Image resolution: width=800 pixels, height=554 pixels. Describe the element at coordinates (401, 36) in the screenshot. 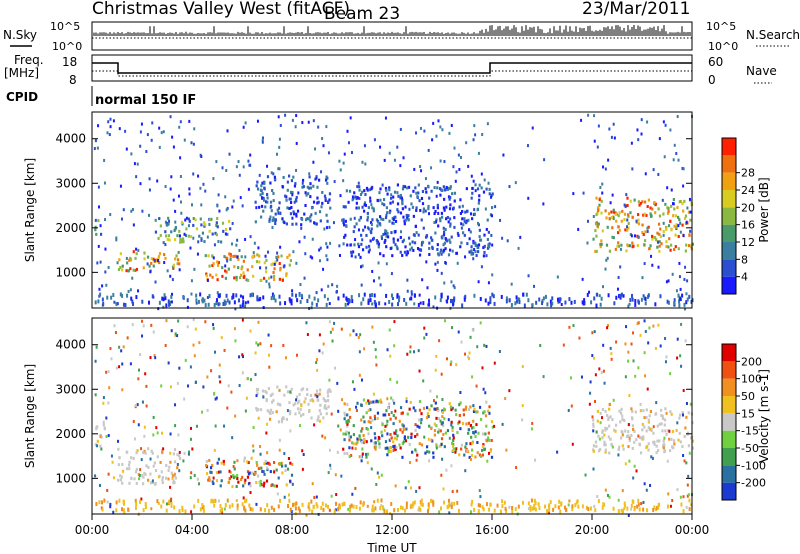

I see `nsky-panel: N.Sky 10^5 10^0 10^5 10^0 N.Search` at that location.